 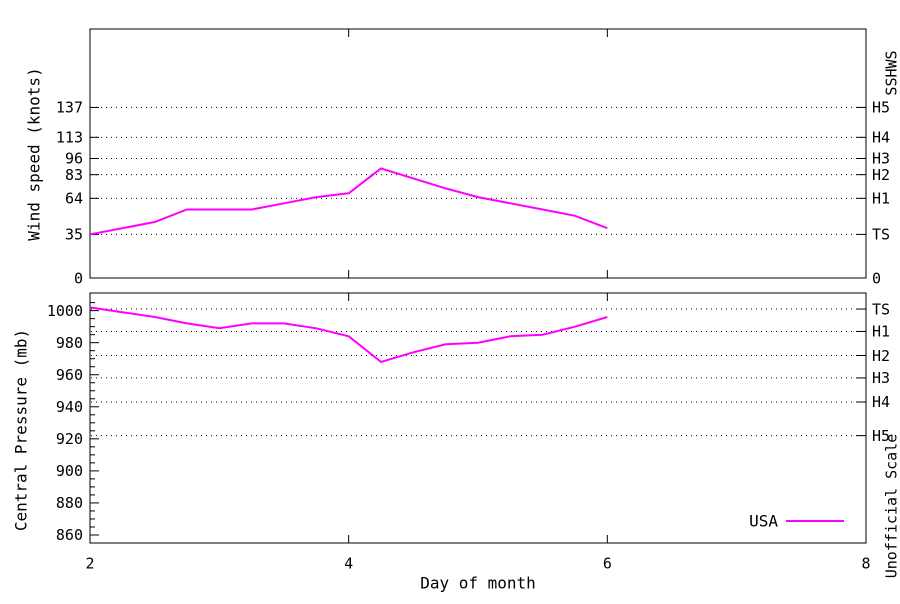 I want to click on wind-y-tick-label: 137, so click(x=69, y=108).